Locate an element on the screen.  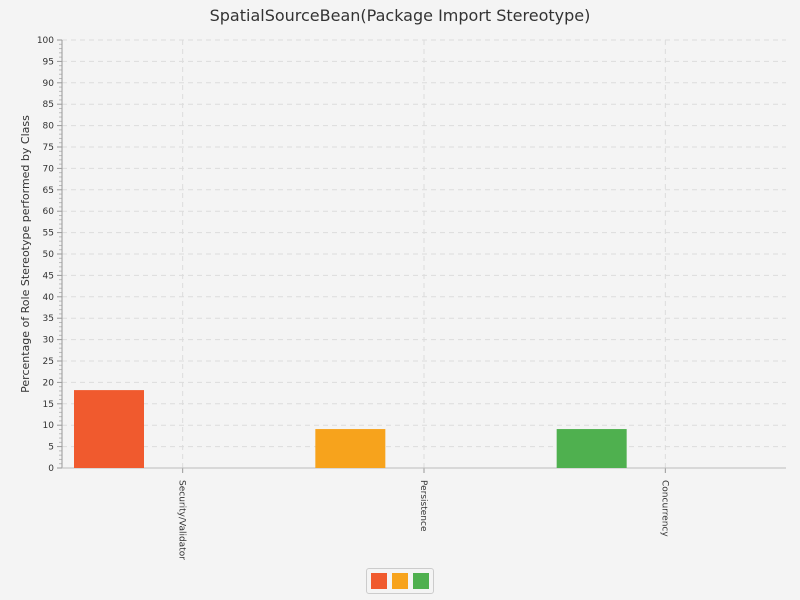
y-tick-label: 0 is located at coordinates (51, 469).